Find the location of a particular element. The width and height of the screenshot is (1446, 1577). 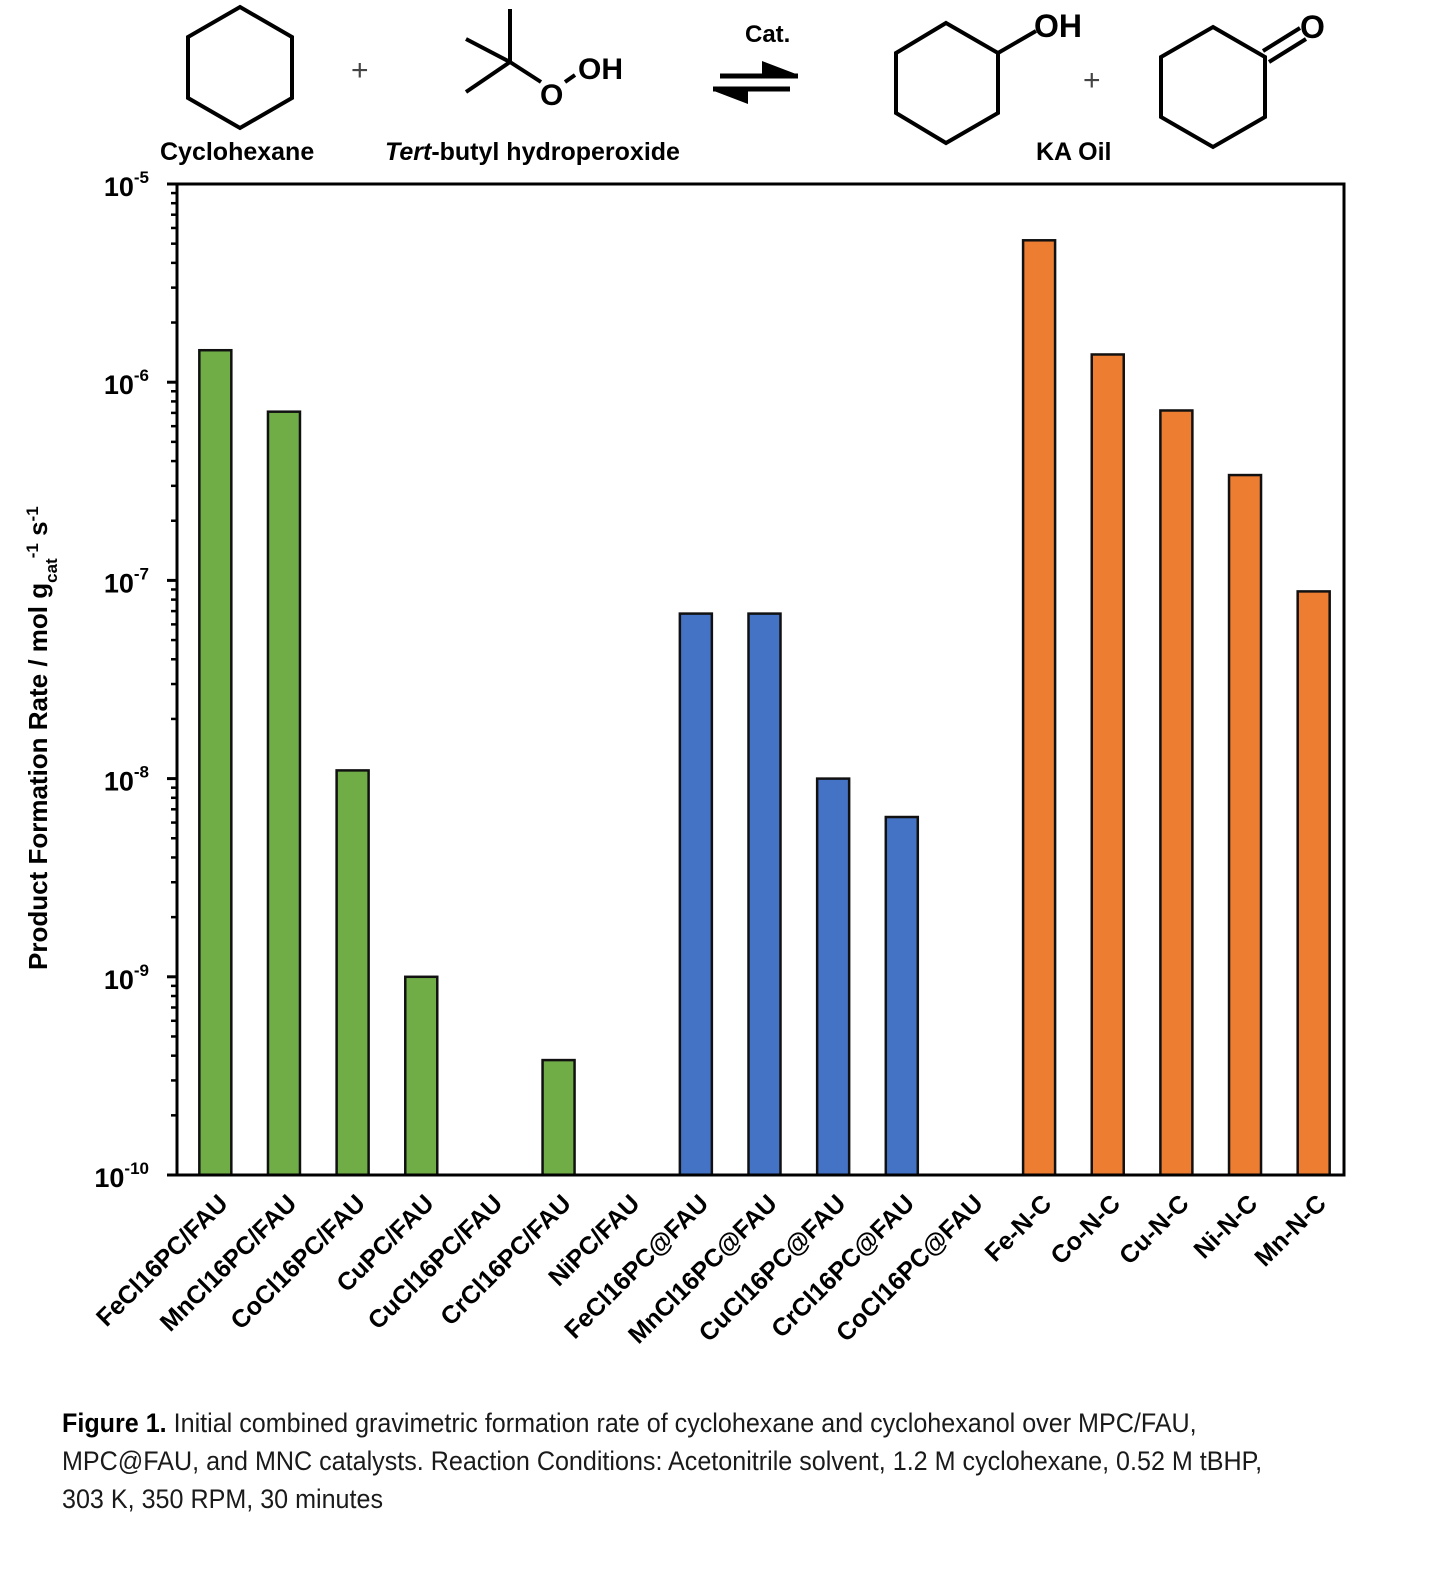

tbhp-label-italic: Tert is located at coordinates (408, 152).